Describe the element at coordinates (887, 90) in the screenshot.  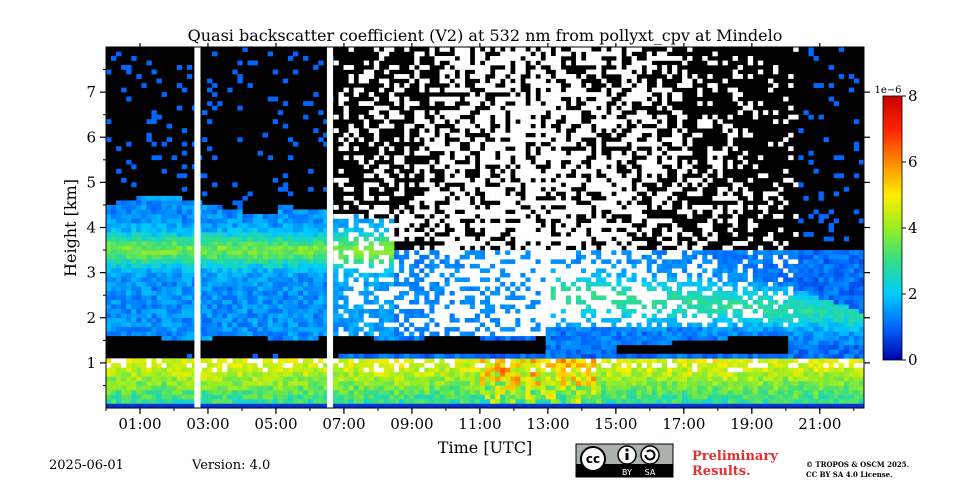
I see `colorbar-scale-label: 1e−6` at that location.